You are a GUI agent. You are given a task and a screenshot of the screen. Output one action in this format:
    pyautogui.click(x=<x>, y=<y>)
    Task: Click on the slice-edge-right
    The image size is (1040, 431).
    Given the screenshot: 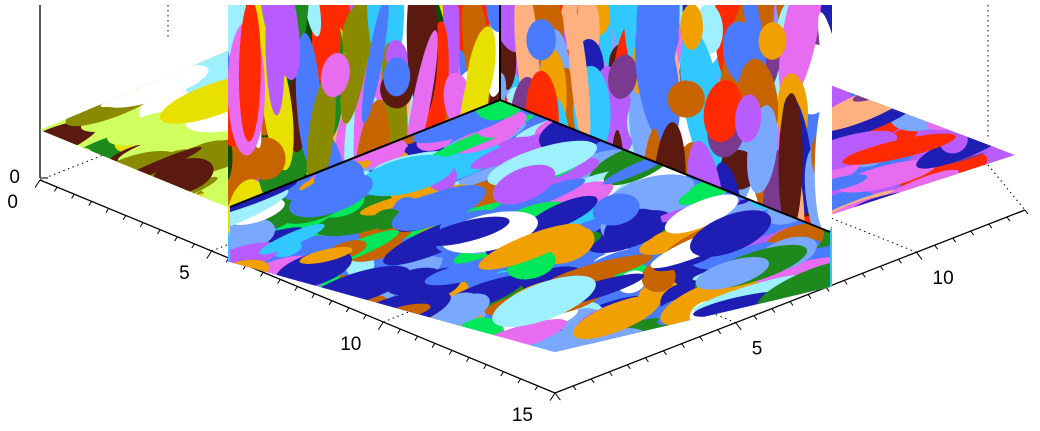 What is the action you would take?
    pyautogui.click(x=665, y=166)
    